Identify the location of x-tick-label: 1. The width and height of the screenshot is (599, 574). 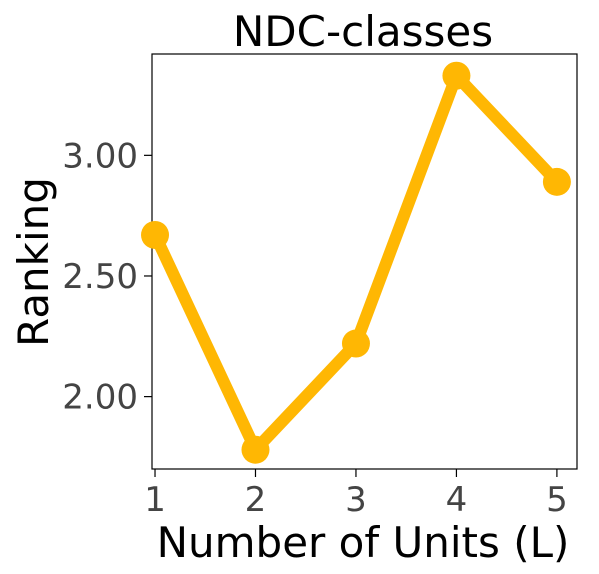
(155, 500).